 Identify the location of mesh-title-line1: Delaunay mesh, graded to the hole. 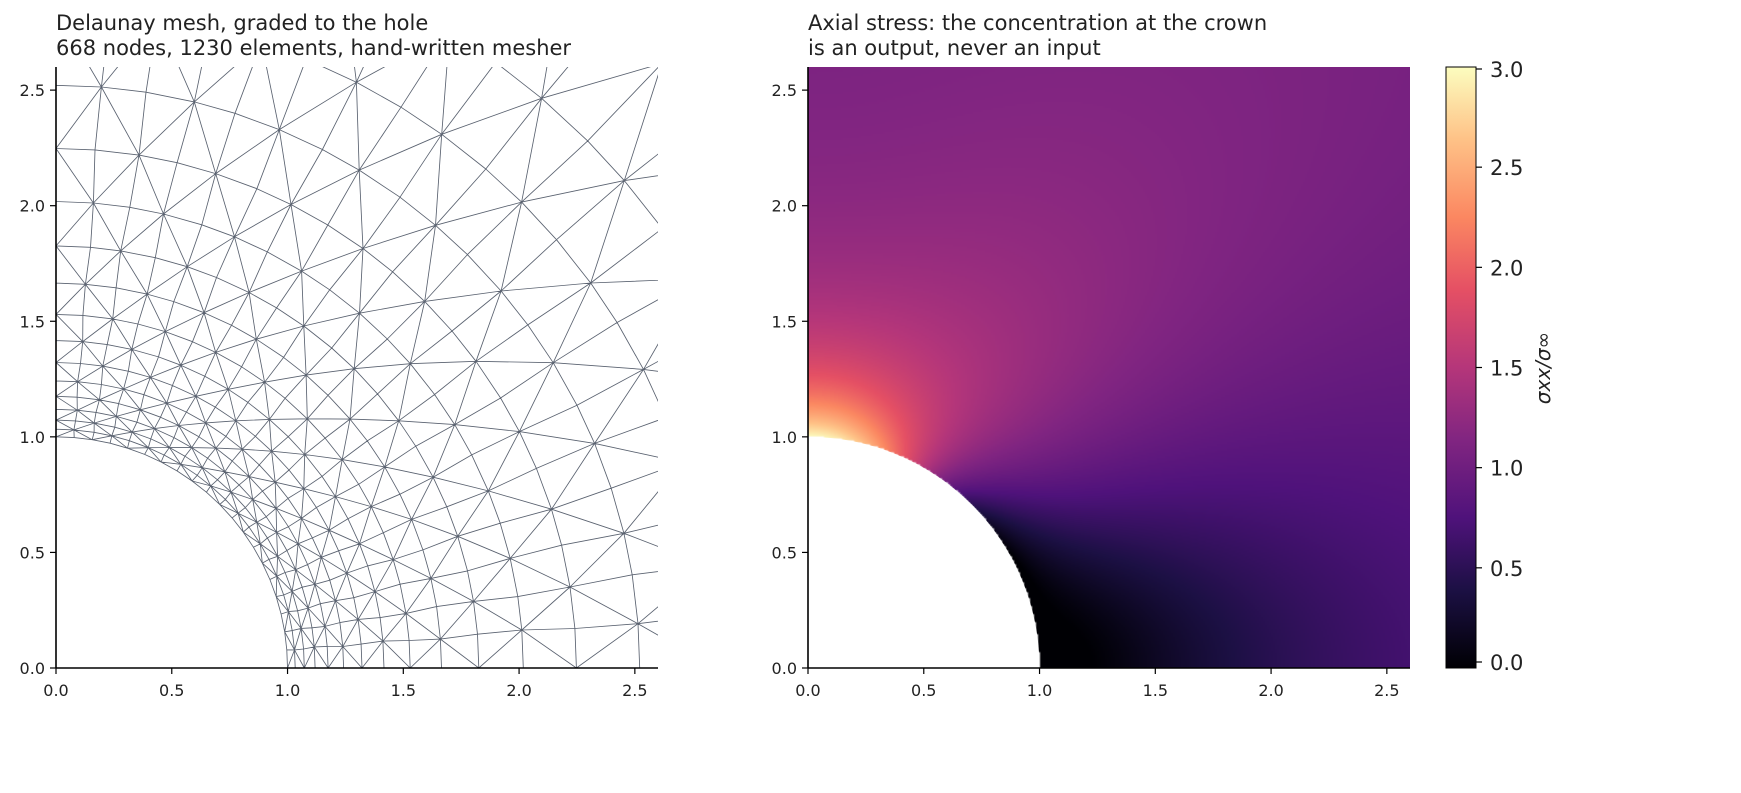
(242, 23).